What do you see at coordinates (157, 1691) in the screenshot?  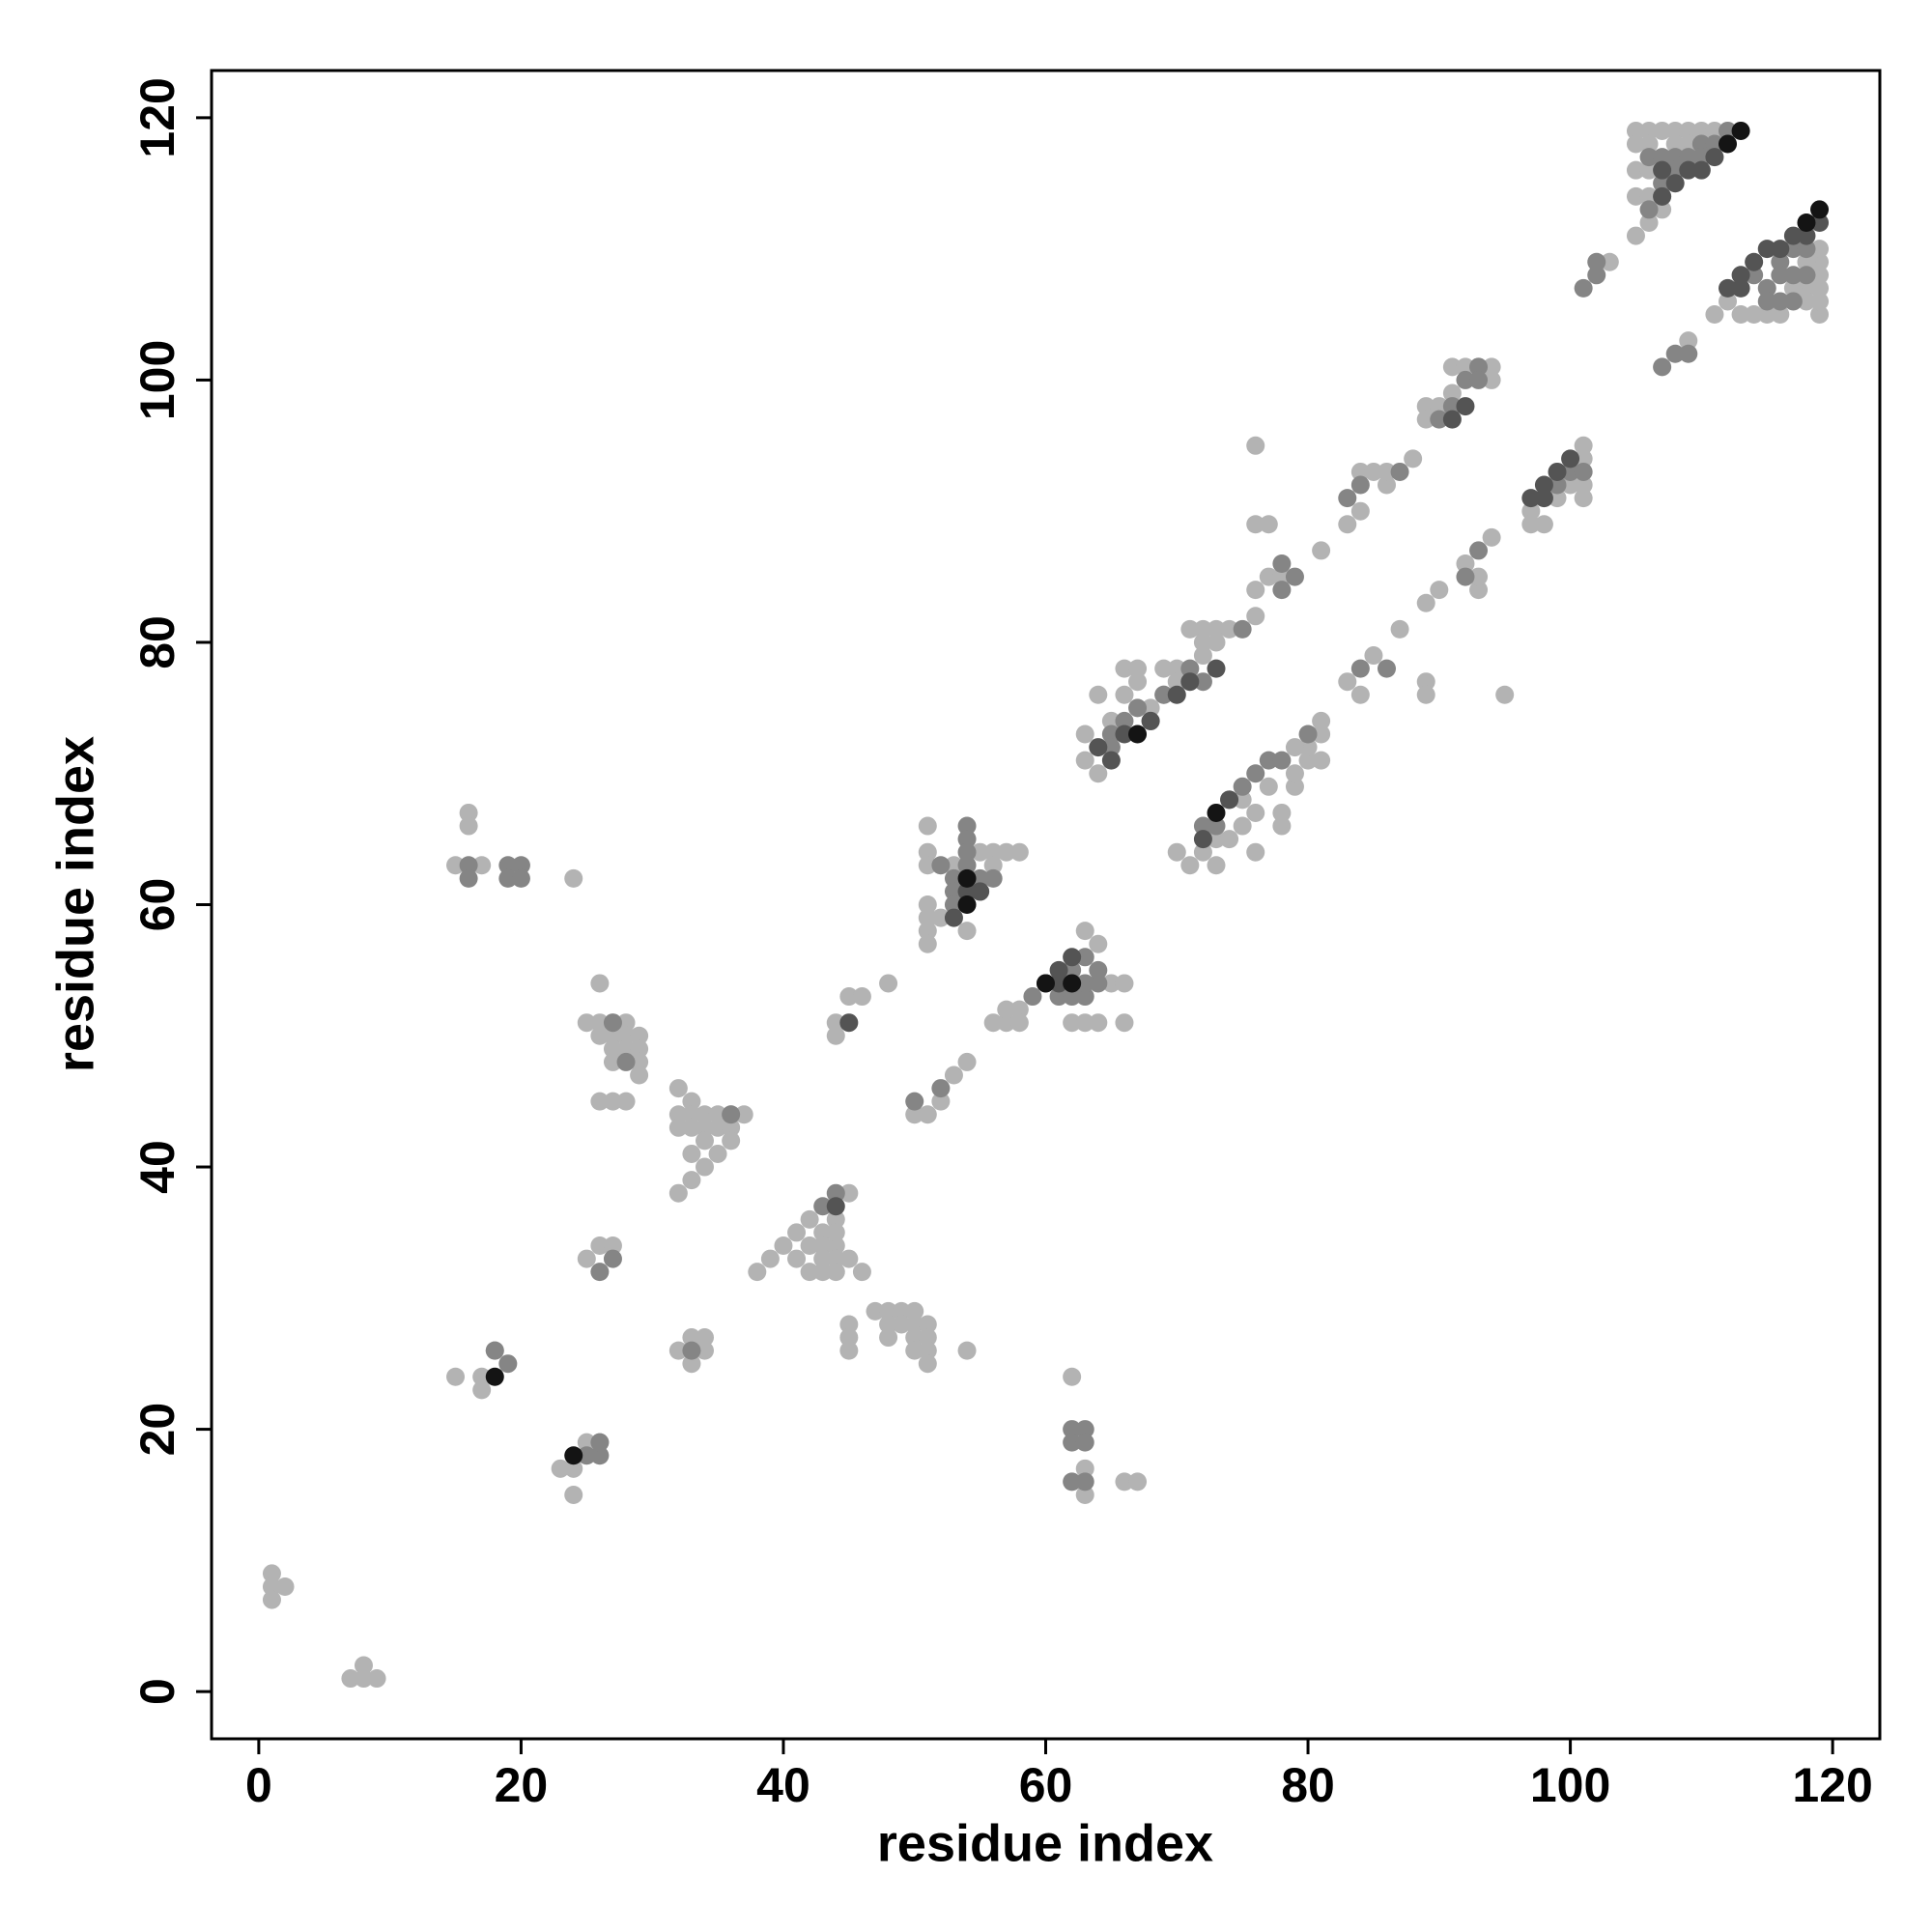 I see `y-tick-label: 0` at bounding box center [157, 1691].